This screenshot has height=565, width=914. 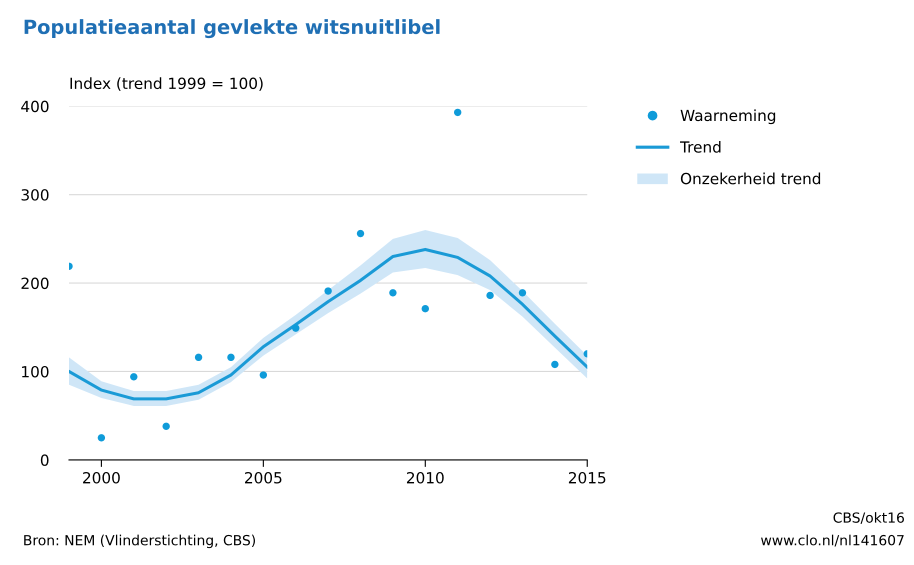 What do you see at coordinates (263, 478) in the screenshot?
I see `x-tick-label: 2005` at bounding box center [263, 478].